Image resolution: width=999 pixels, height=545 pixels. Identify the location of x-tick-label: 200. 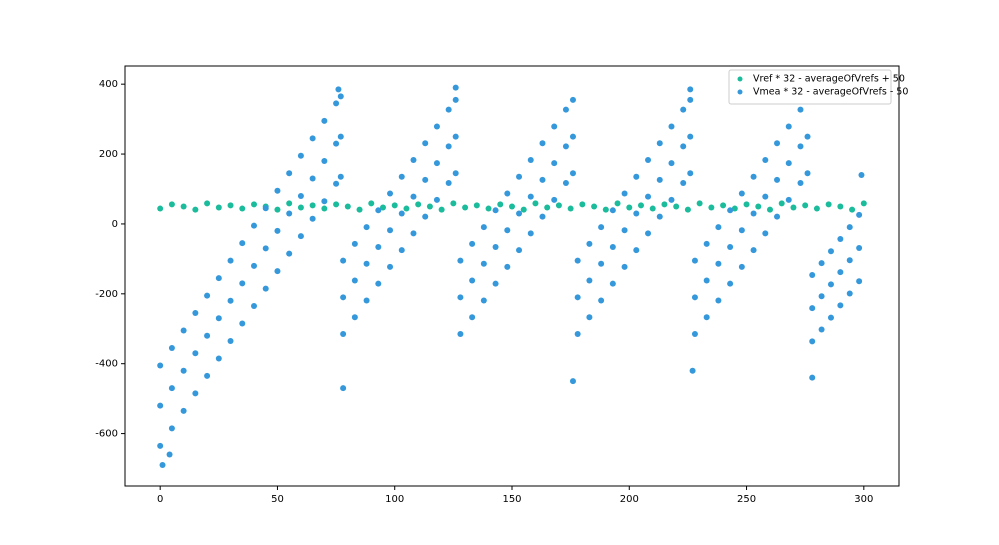
(629, 499).